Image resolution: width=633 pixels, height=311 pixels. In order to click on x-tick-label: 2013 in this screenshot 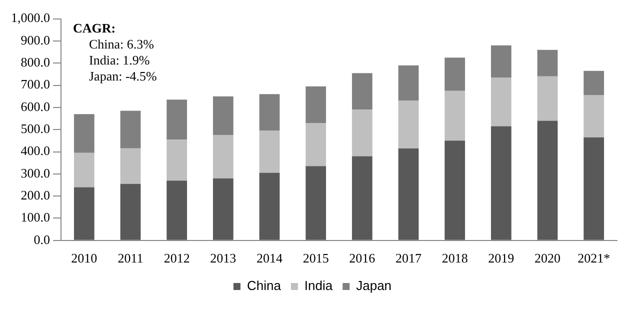, I will do `click(223, 258)`.